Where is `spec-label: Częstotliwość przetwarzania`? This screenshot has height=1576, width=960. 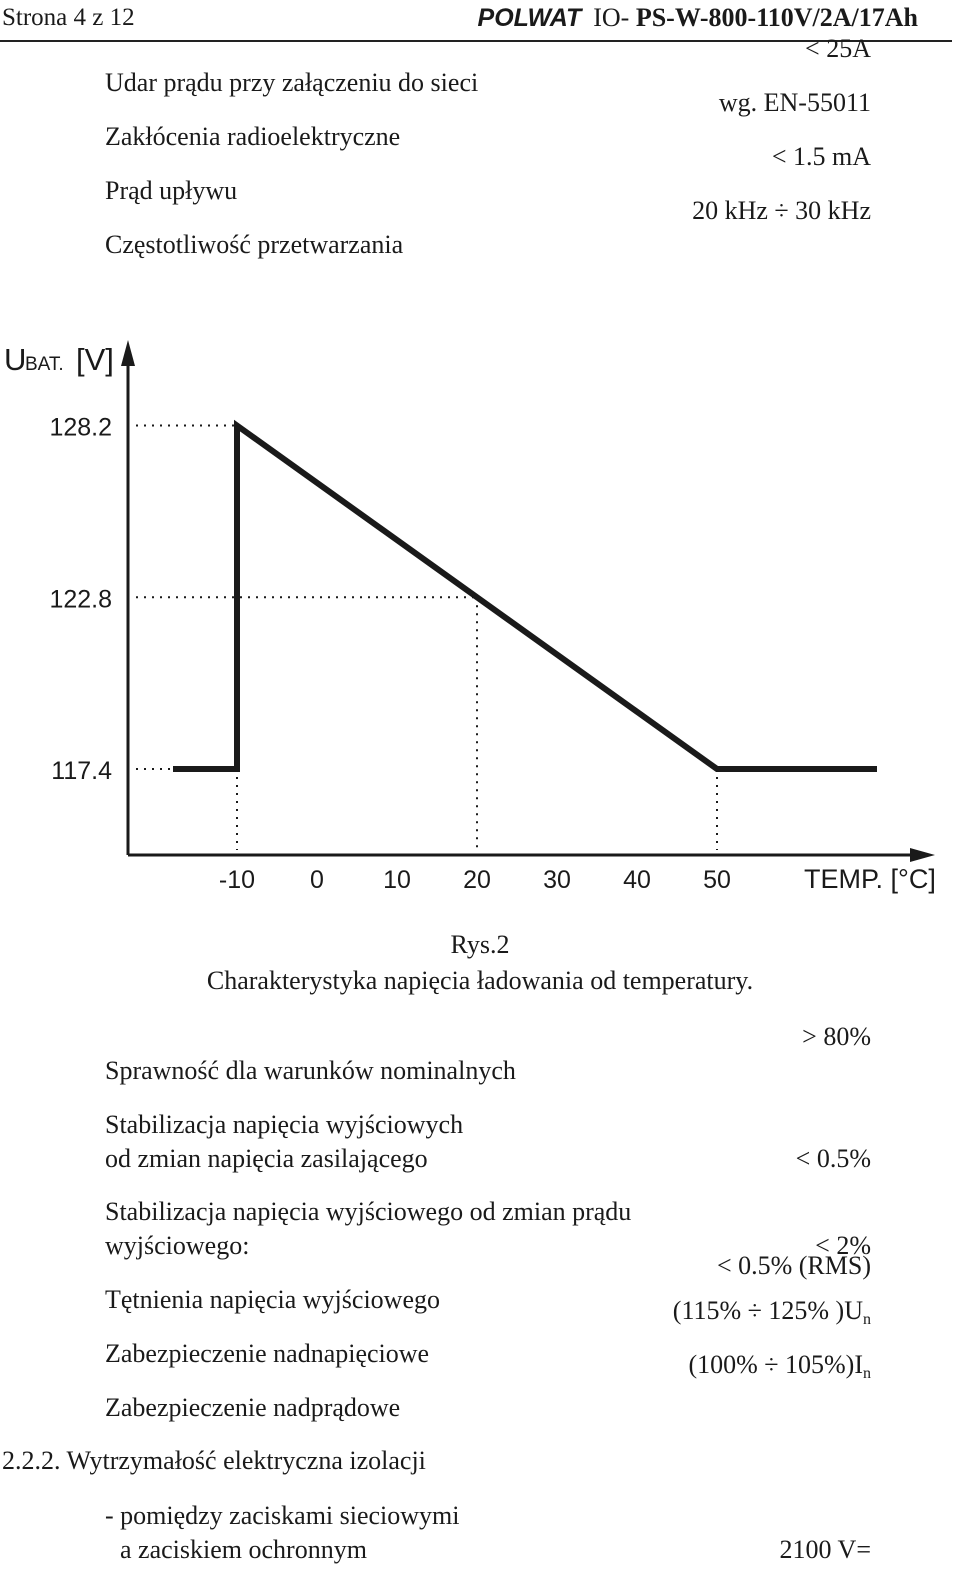 spec-label: Częstotliwość przetwarzania is located at coordinates (254, 244).